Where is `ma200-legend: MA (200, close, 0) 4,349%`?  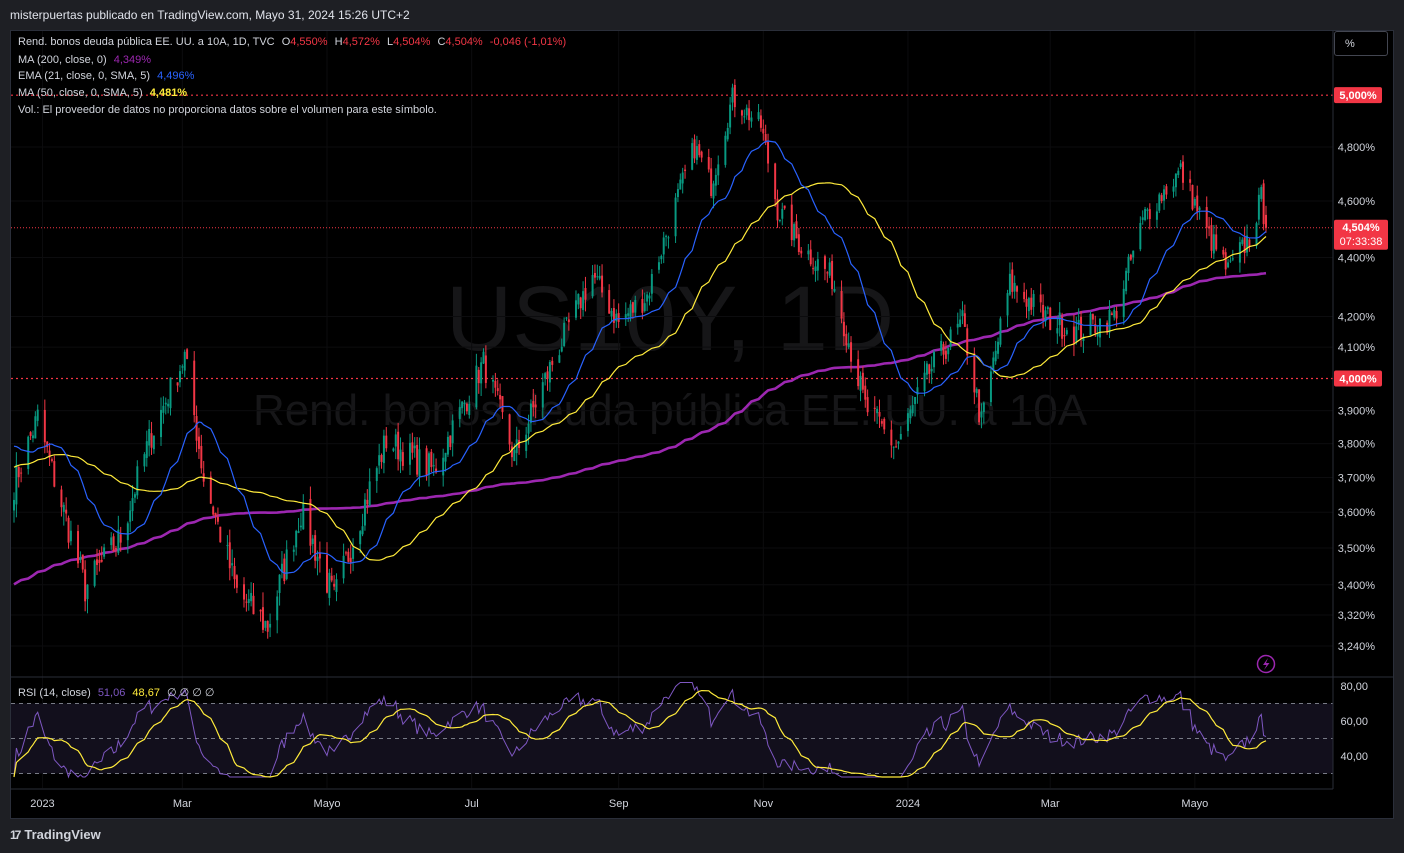
ma200-legend: MA (200, close, 0) 4,349% is located at coordinates (85, 60).